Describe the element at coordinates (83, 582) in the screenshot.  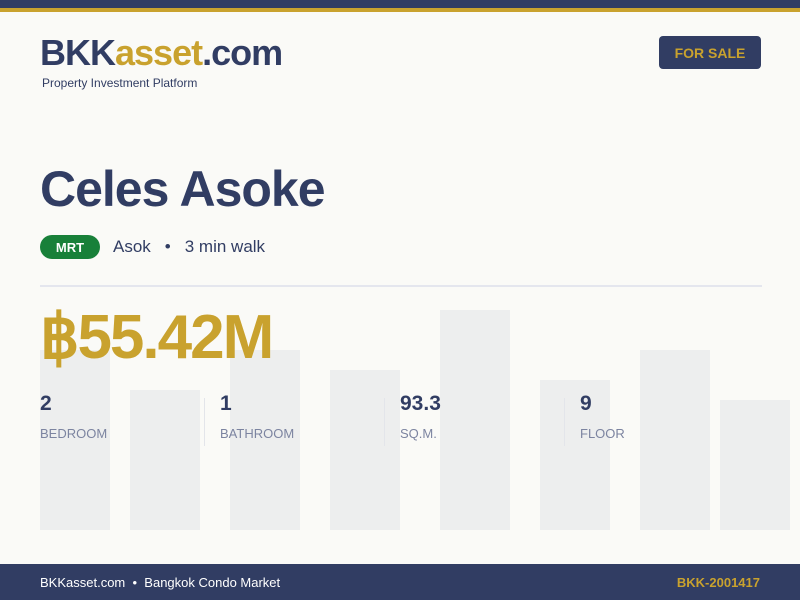
I see `footer-site: BKKasset.com` at that location.